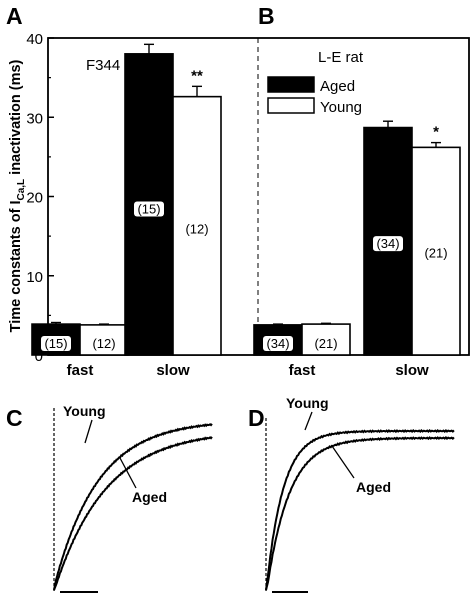 The image size is (474, 611). Describe the element at coordinates (133, 513) in the screenshot. I see `panel-c-aged-trace` at that location.